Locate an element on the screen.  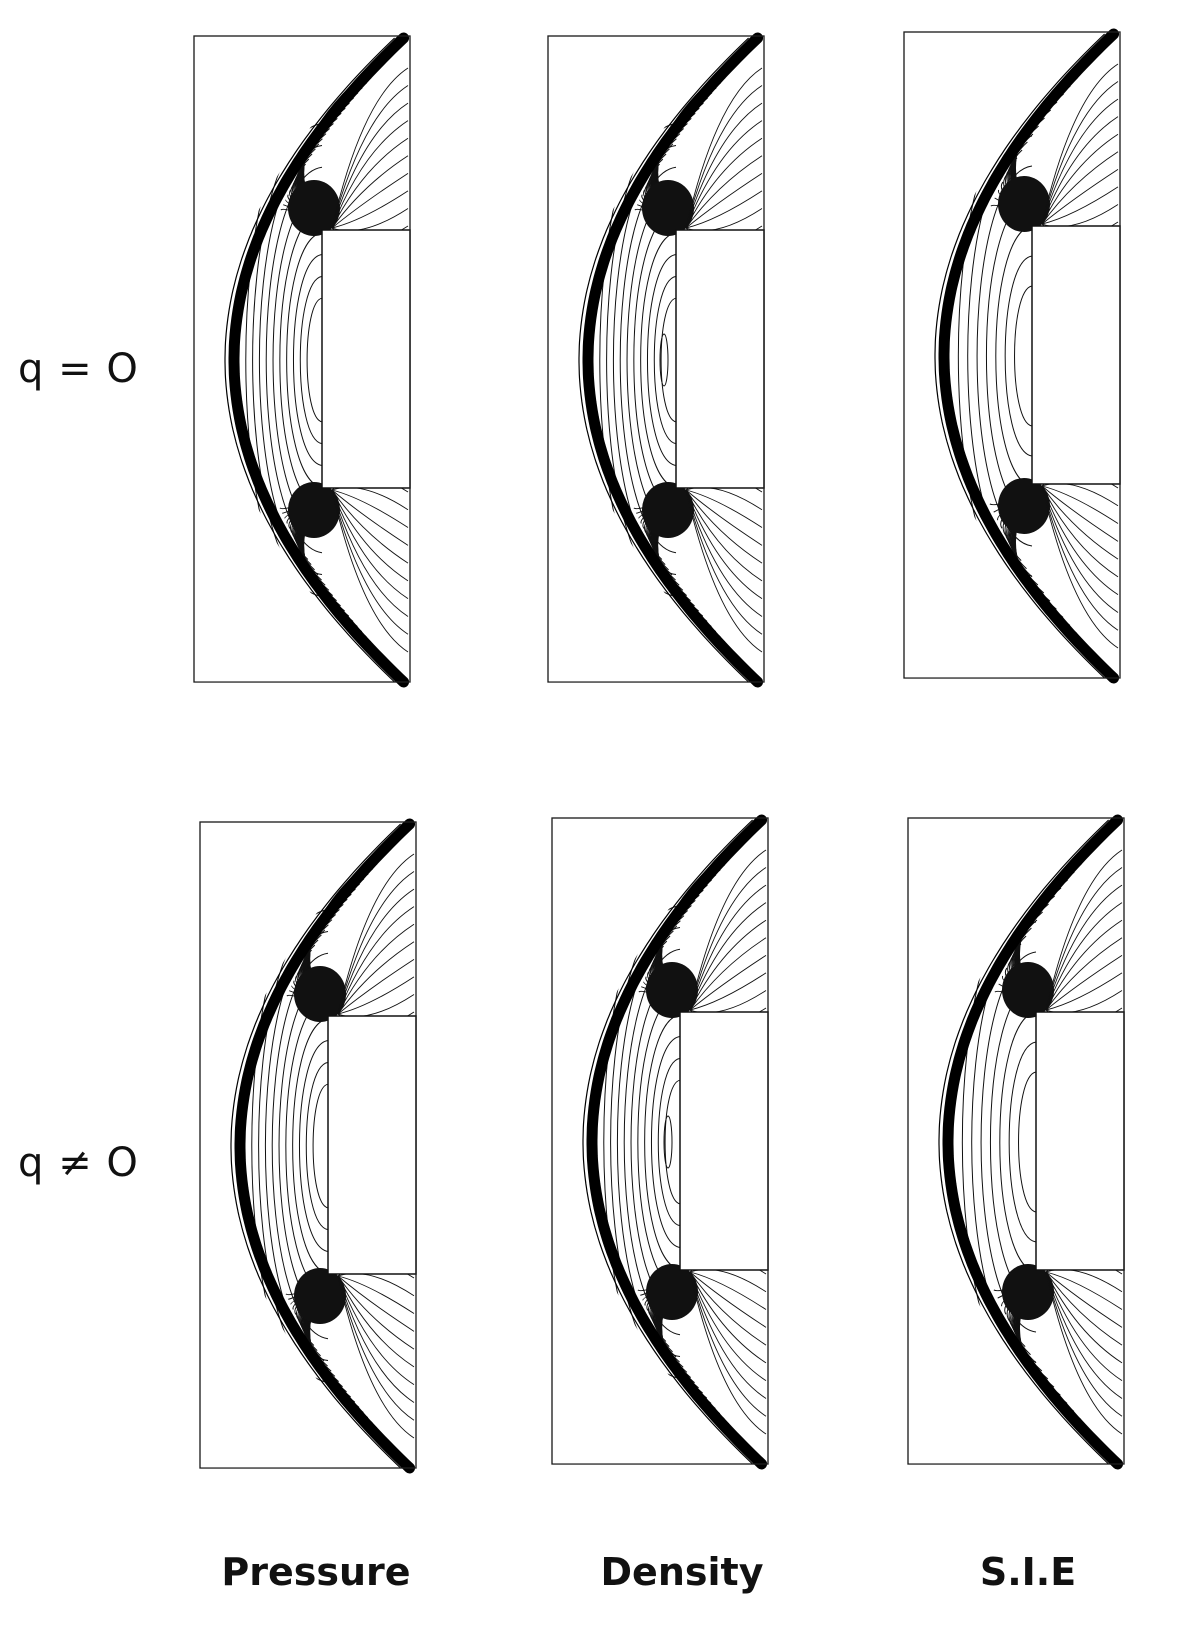
column-label-density: Density is located at coordinates (682, 1572).